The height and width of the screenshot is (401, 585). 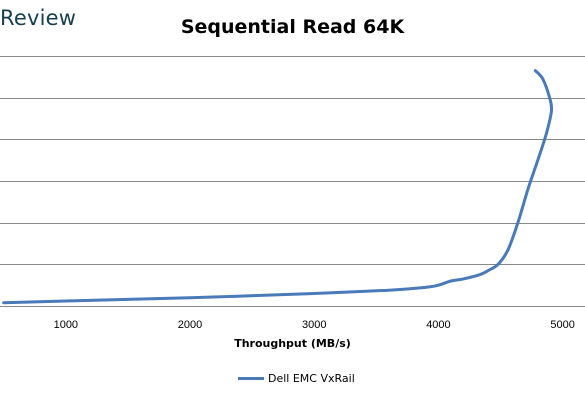 What do you see at coordinates (292, 343) in the screenshot?
I see `x-axis-label: Throughput (MB/s)` at bounding box center [292, 343].